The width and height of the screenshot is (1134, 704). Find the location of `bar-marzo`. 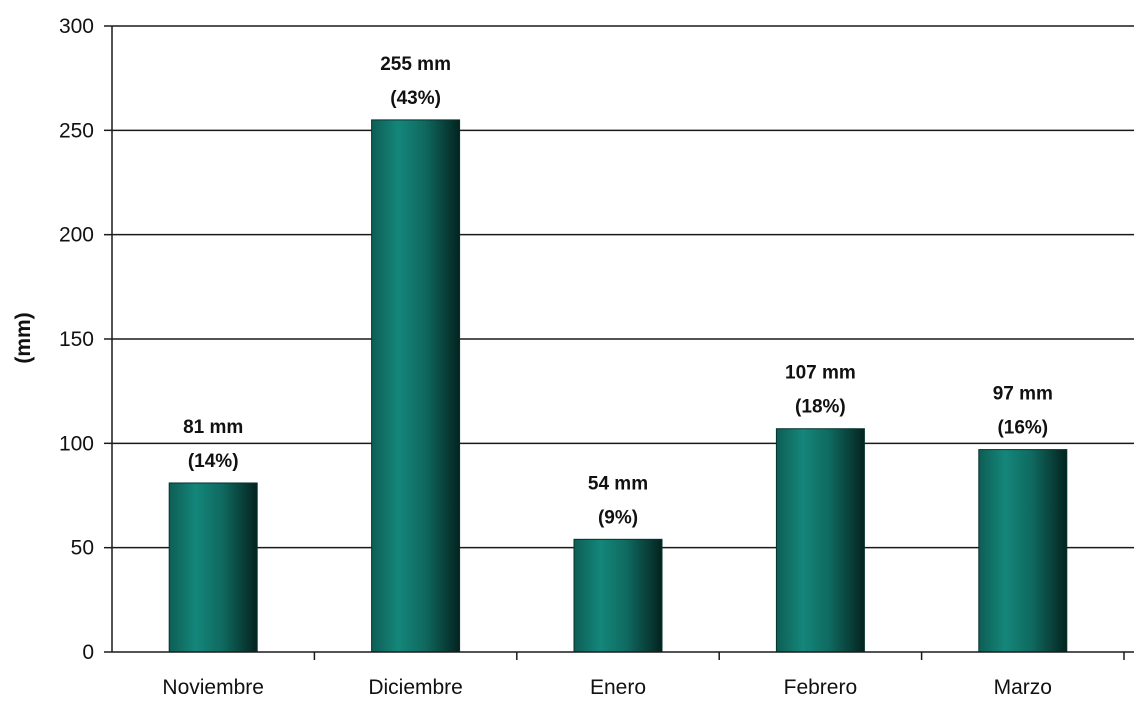

bar-marzo is located at coordinates (1023, 551).